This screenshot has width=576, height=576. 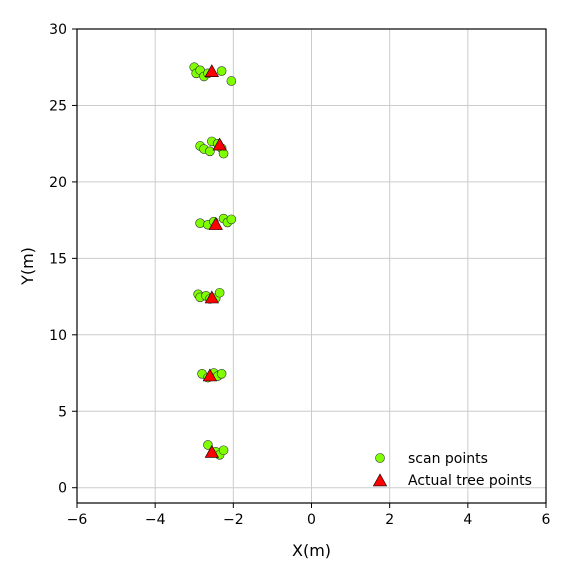 I want to click on y-tick-label: 30, so click(x=58, y=30).